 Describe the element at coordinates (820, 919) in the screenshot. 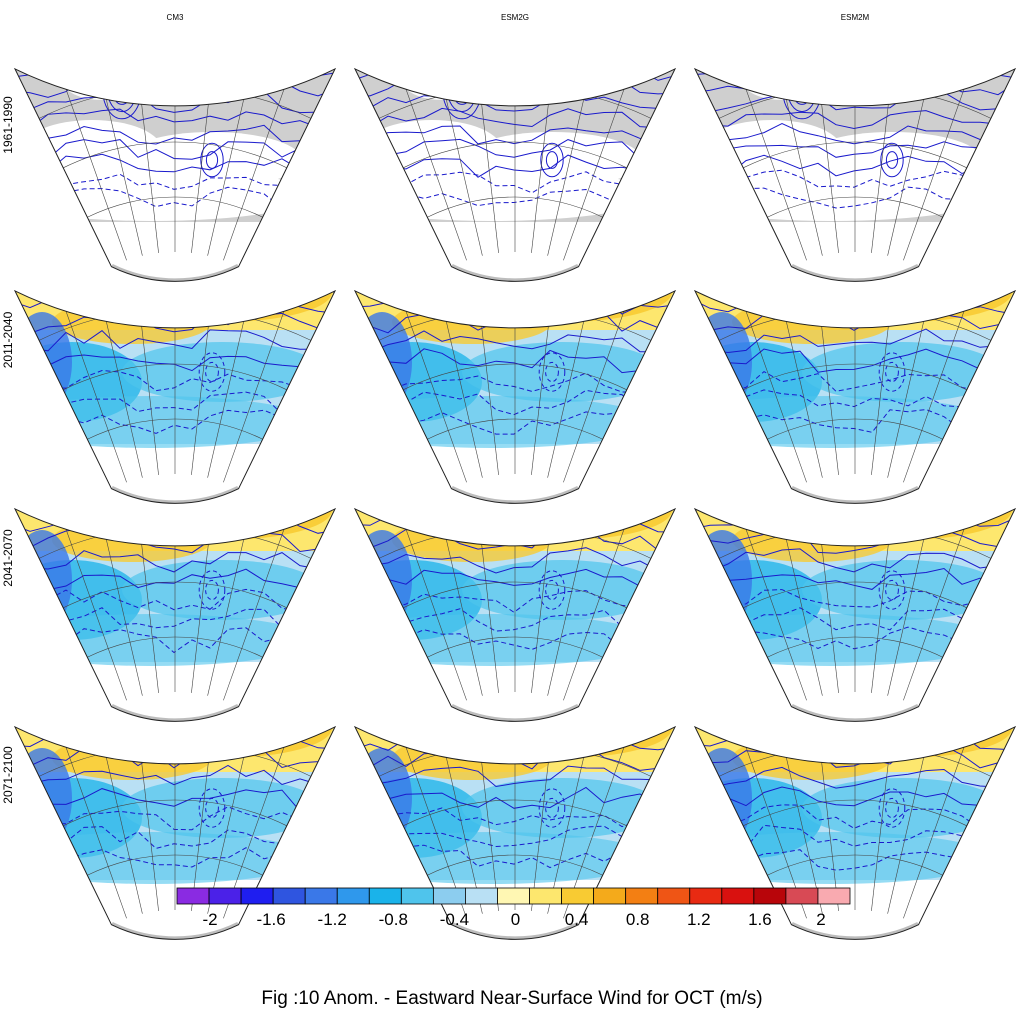

I see `colorbar-tick-label: 2` at that location.